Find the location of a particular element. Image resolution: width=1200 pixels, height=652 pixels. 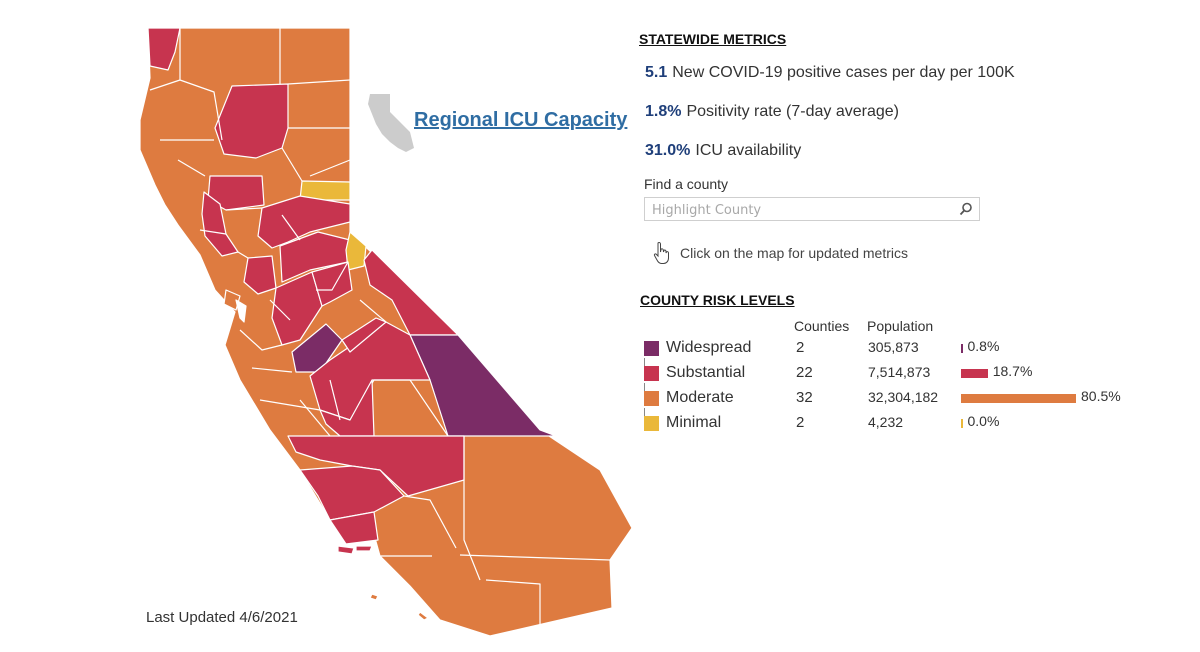

widespread-swatch is located at coordinates (651, 348).